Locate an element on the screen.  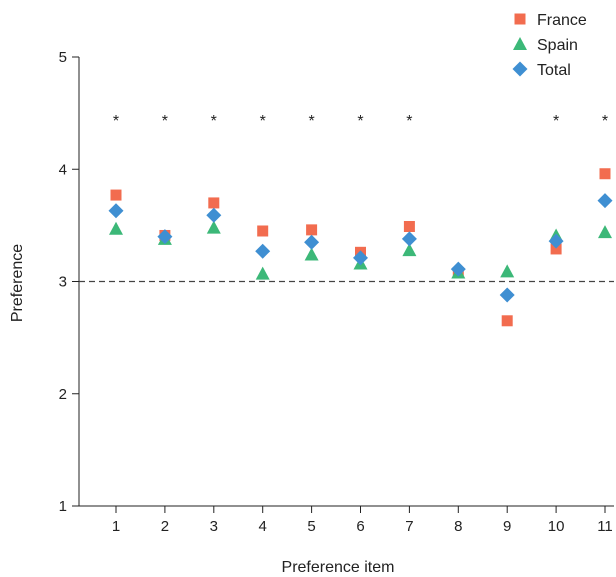
x-tick-label: 2 is located at coordinates (165, 526).